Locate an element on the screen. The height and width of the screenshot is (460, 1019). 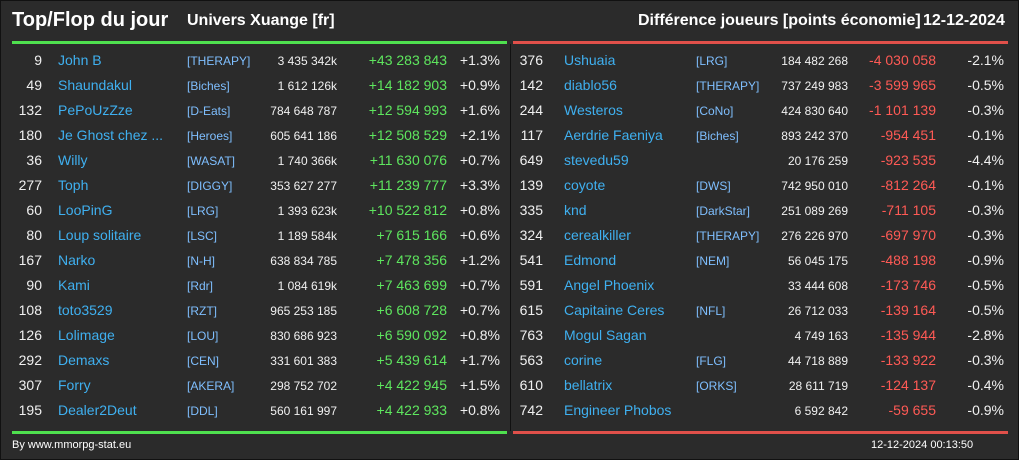
player-name-link: Loup solitaire is located at coordinates (100, 235).